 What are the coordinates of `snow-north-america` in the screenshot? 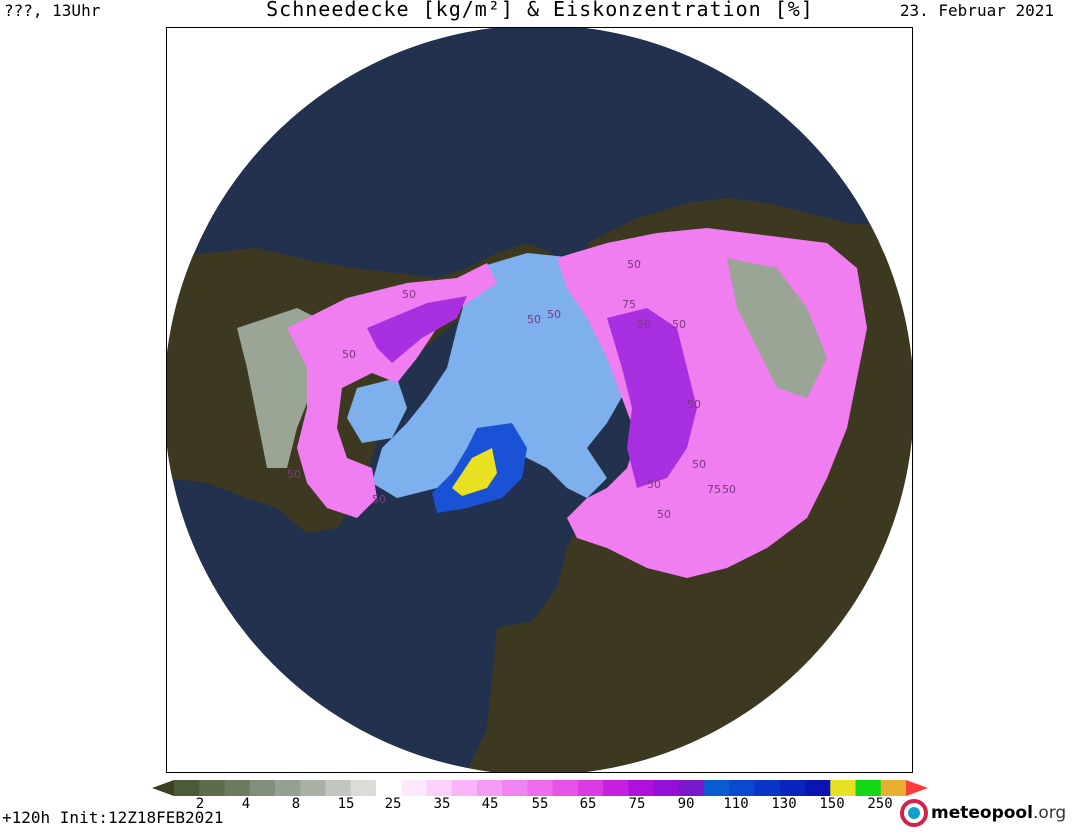 It's located at (392, 390).